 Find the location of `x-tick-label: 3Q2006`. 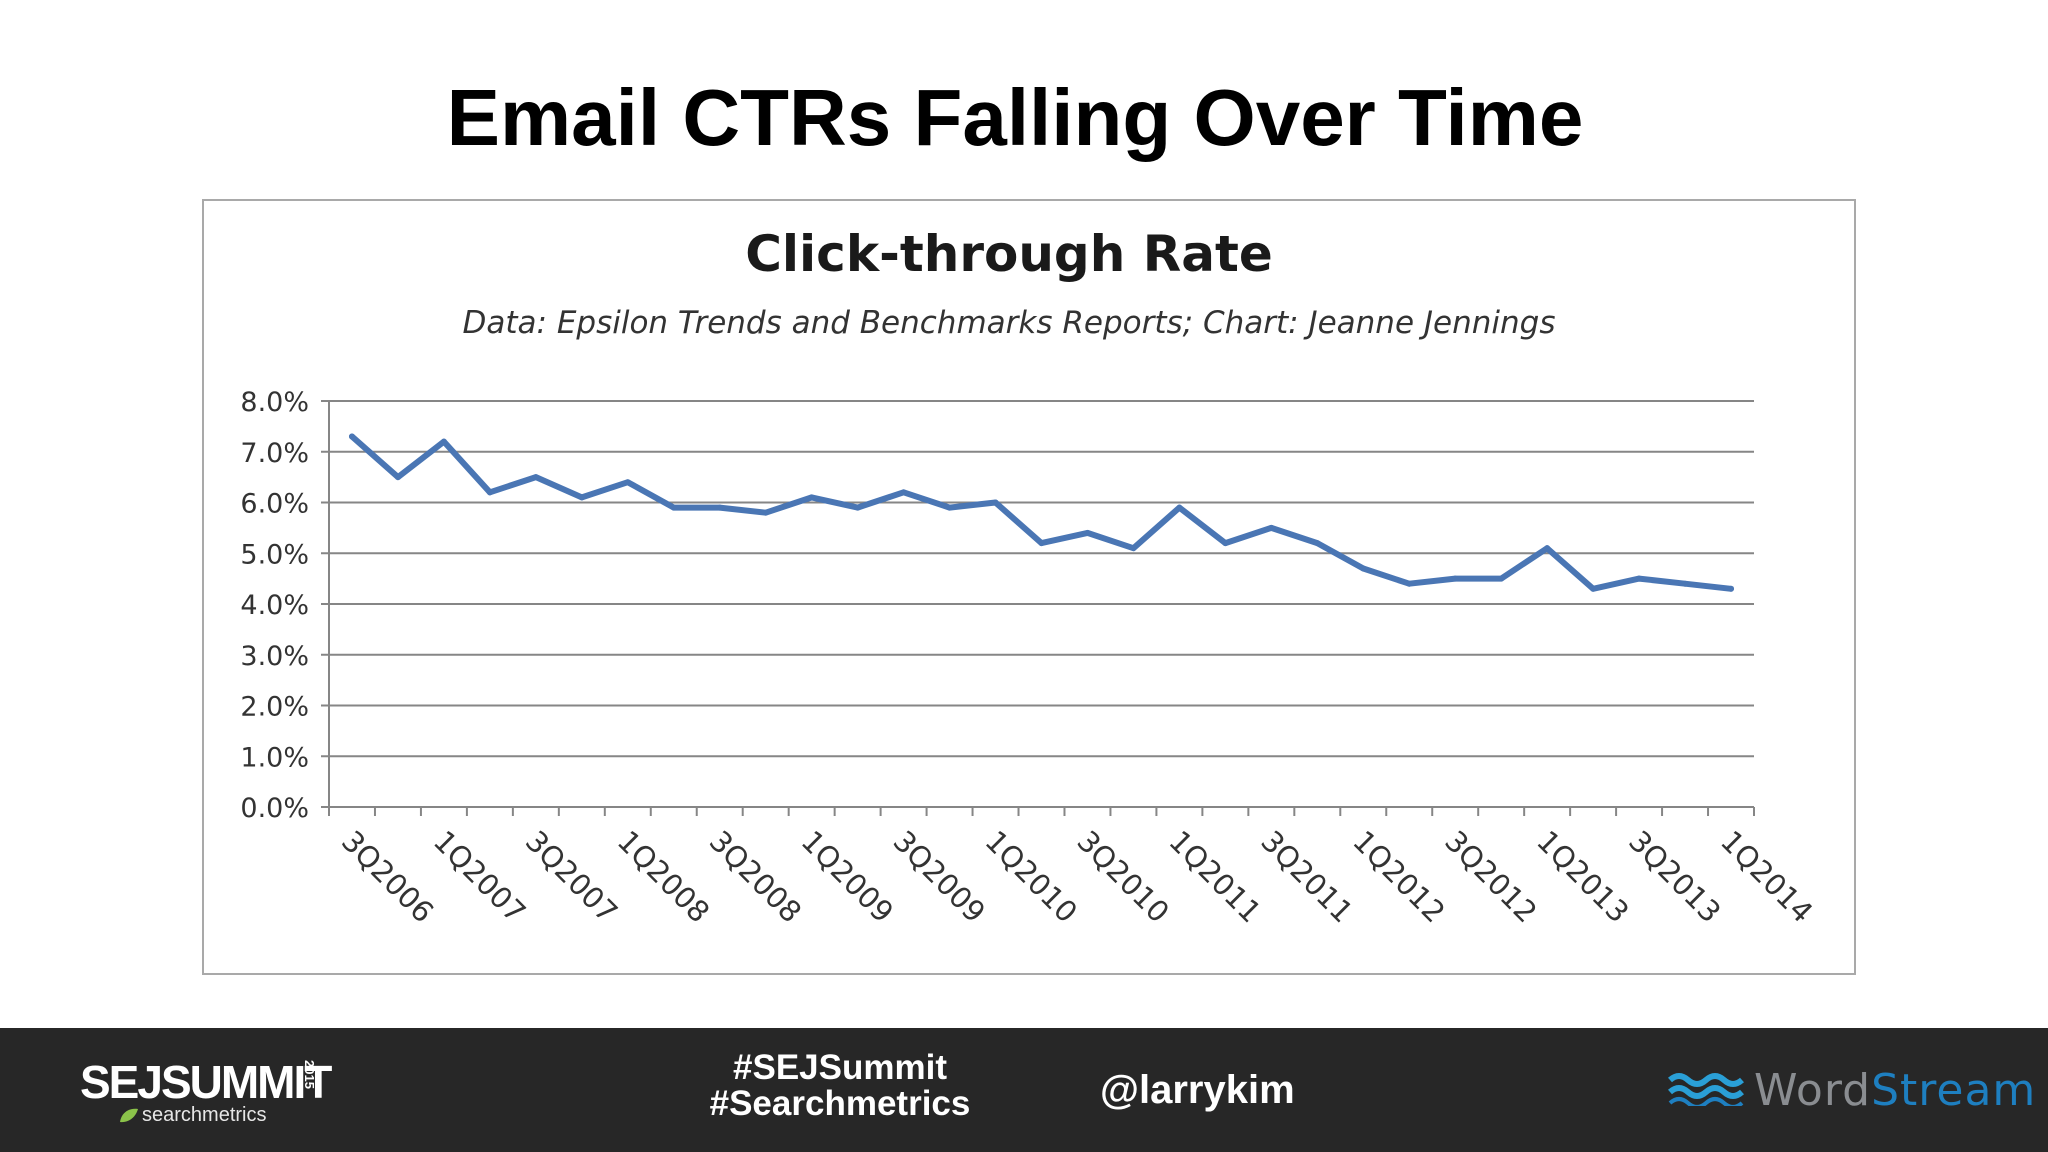

x-tick-label: 3Q2006 is located at coordinates (387, 876).